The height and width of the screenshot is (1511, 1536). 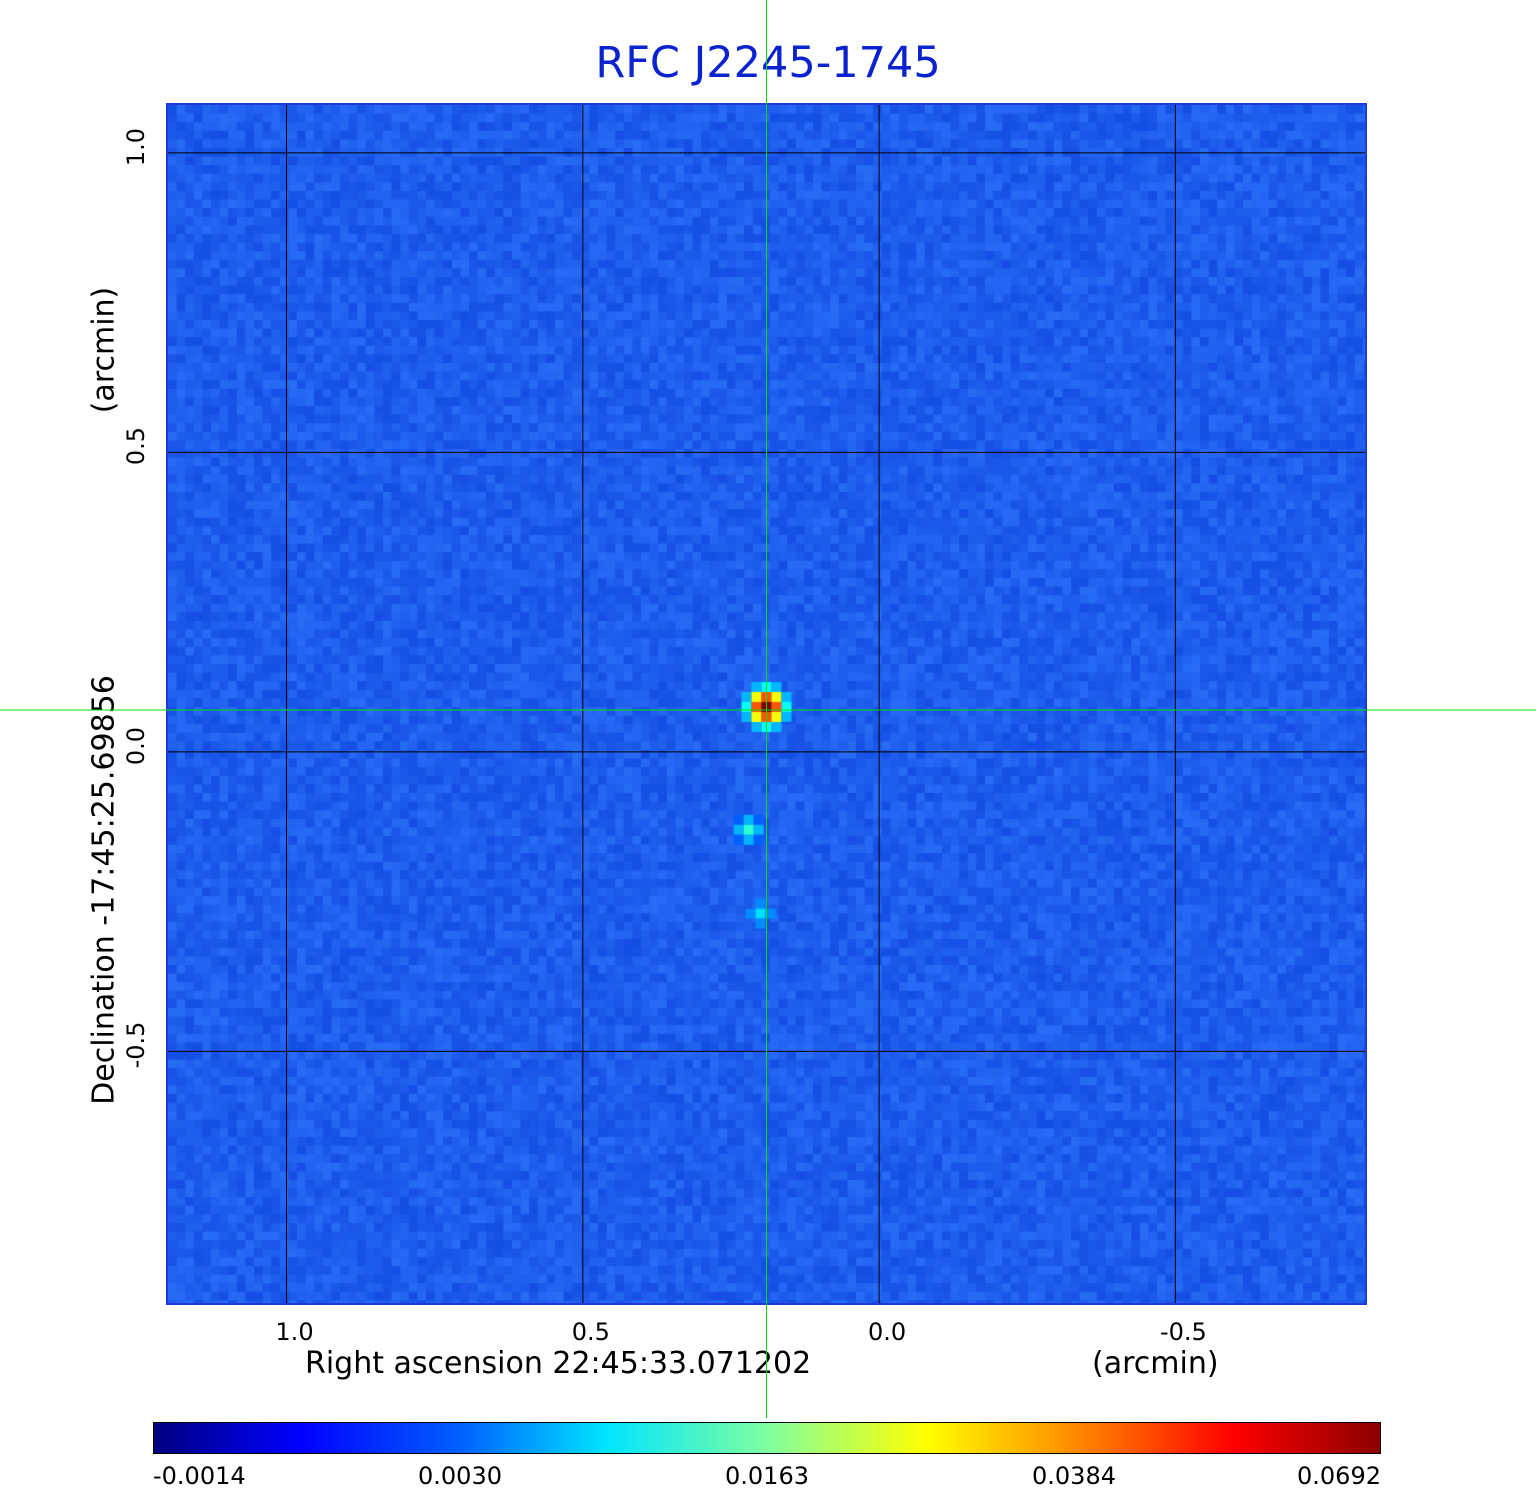 I want to click on colorbar-tick-label: -0.0014, so click(x=199, y=1476).